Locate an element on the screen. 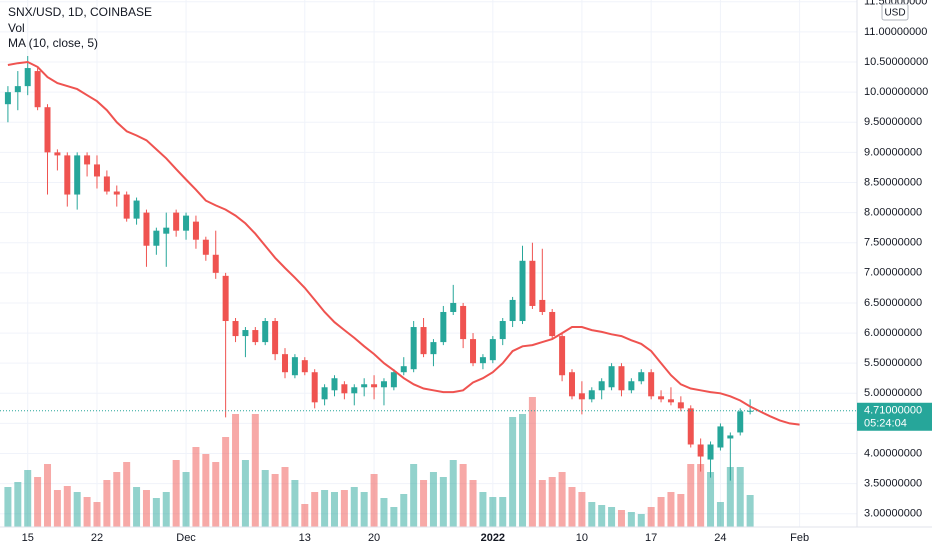 The height and width of the screenshot is (550, 932). y-tick-label: 11.00000000 is located at coordinates (895, 32).